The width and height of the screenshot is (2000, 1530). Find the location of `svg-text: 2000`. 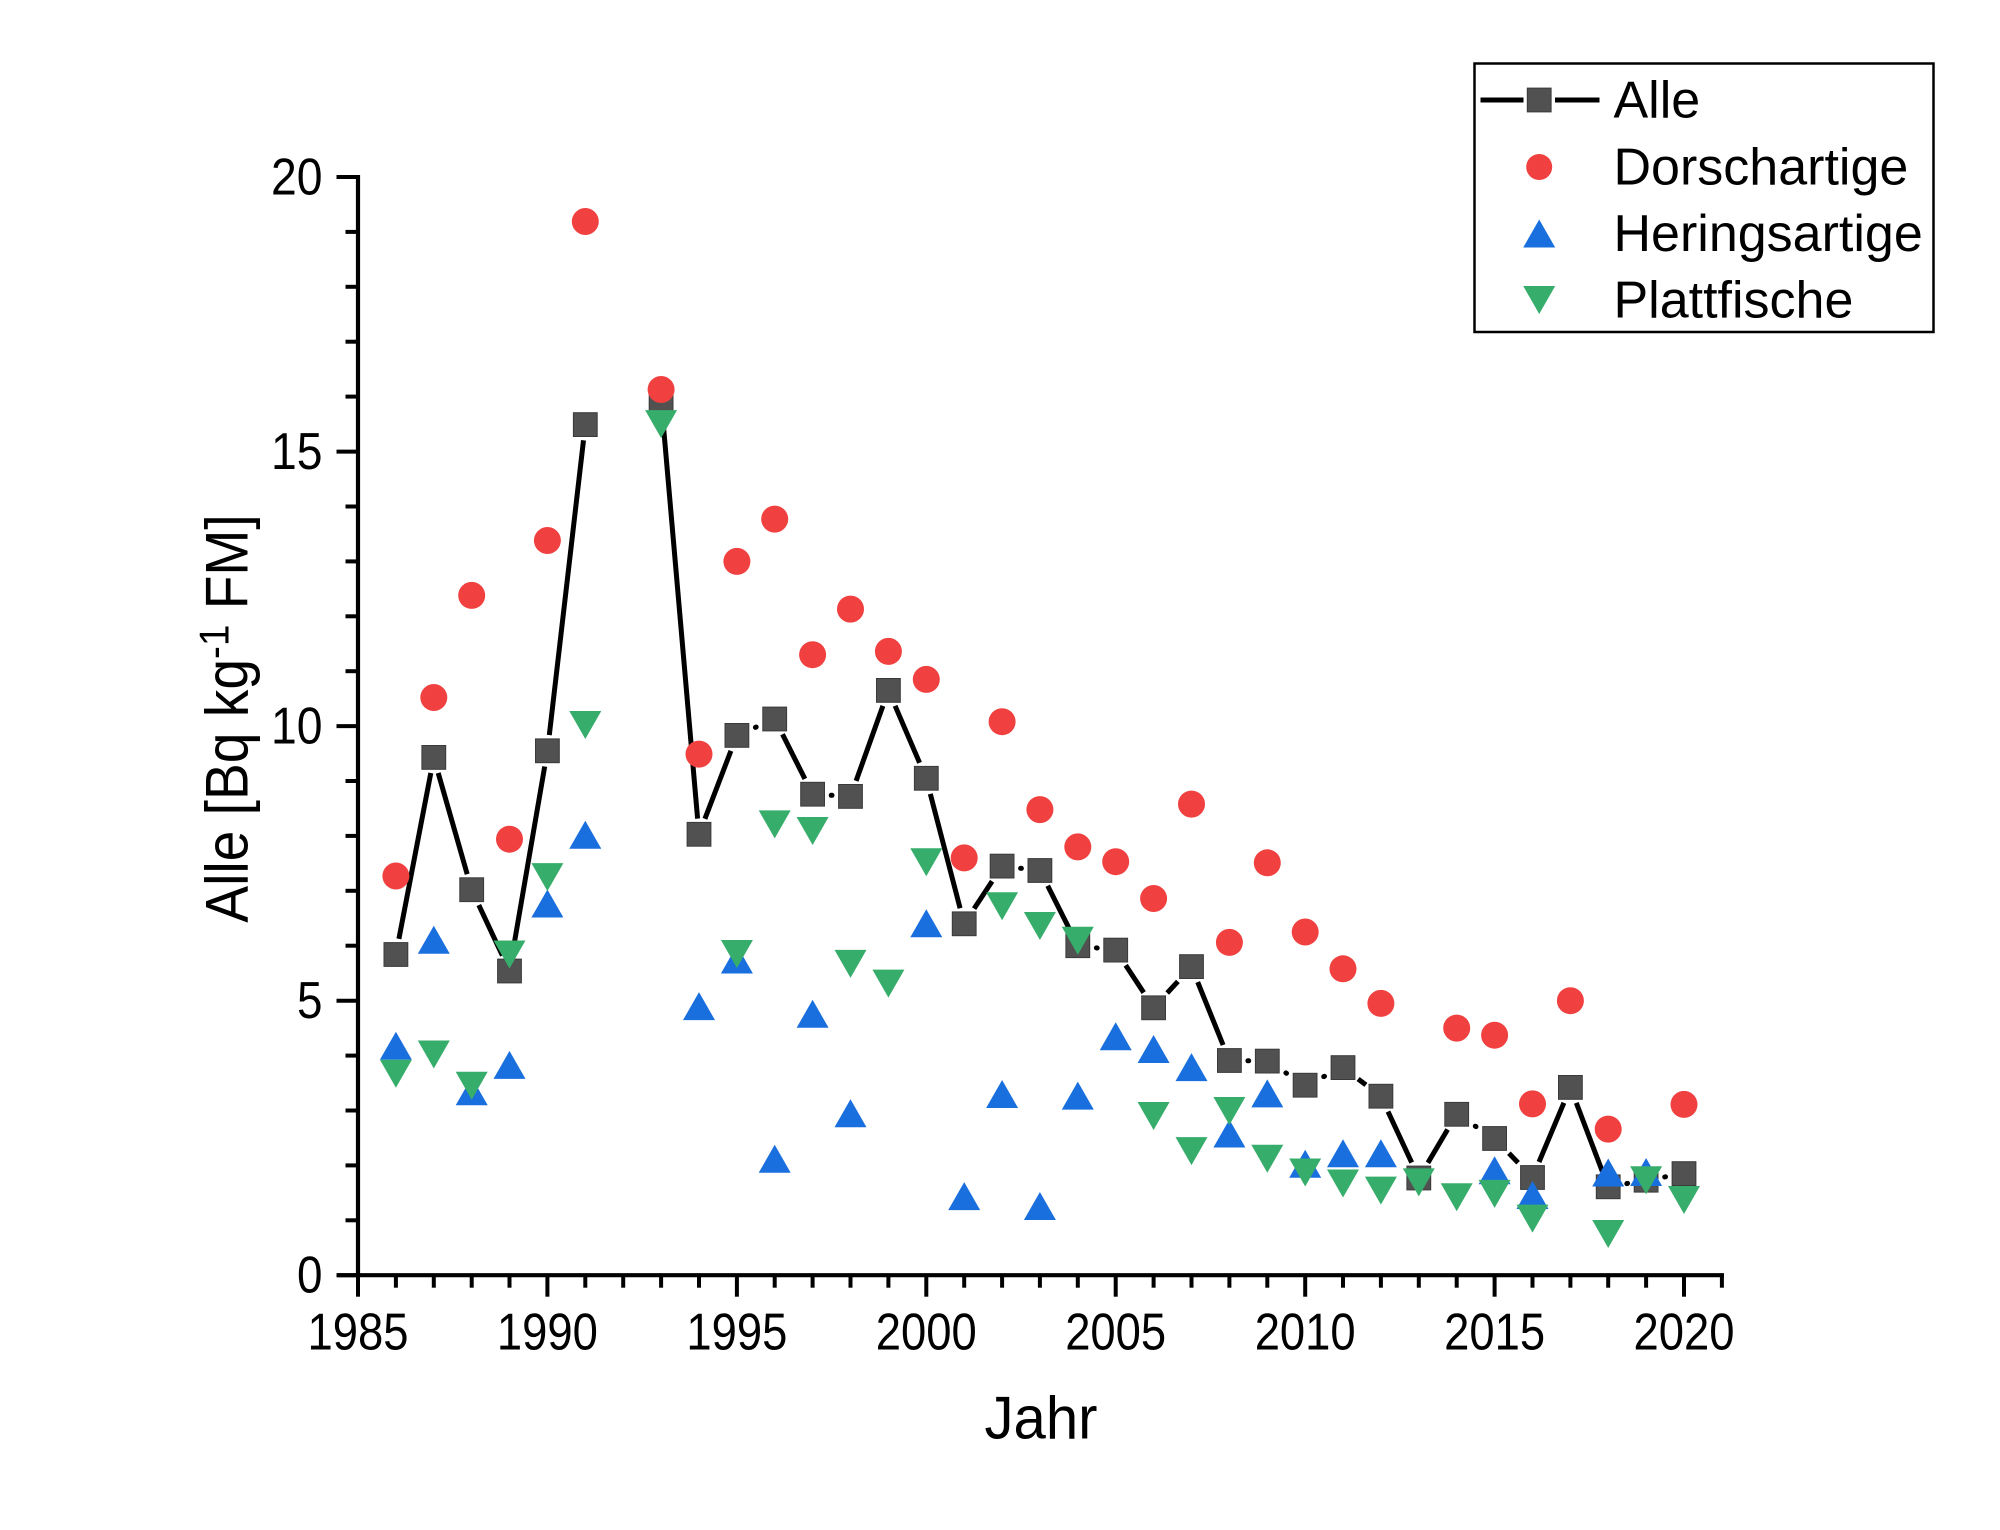

svg-text: 2000 is located at coordinates (926, 1332).